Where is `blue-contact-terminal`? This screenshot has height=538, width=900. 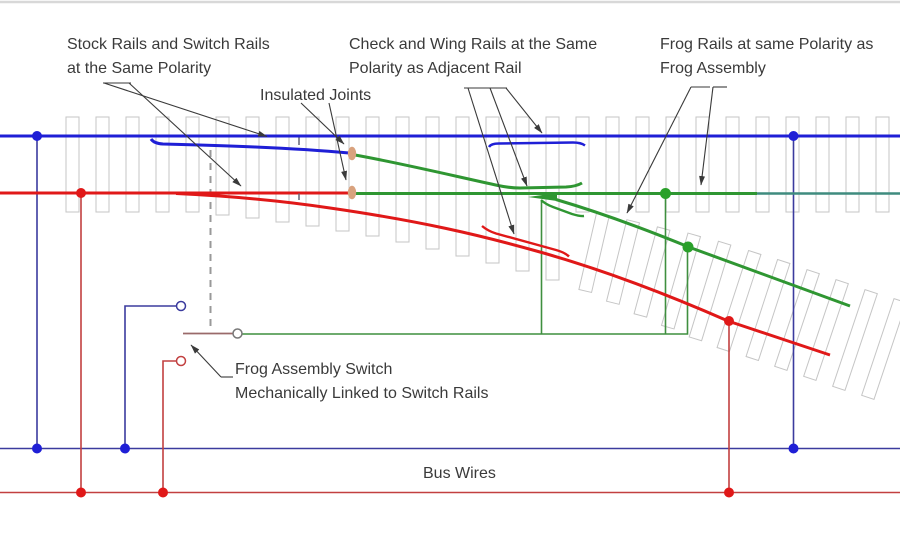
blue-contact-terminal is located at coordinates (181, 306).